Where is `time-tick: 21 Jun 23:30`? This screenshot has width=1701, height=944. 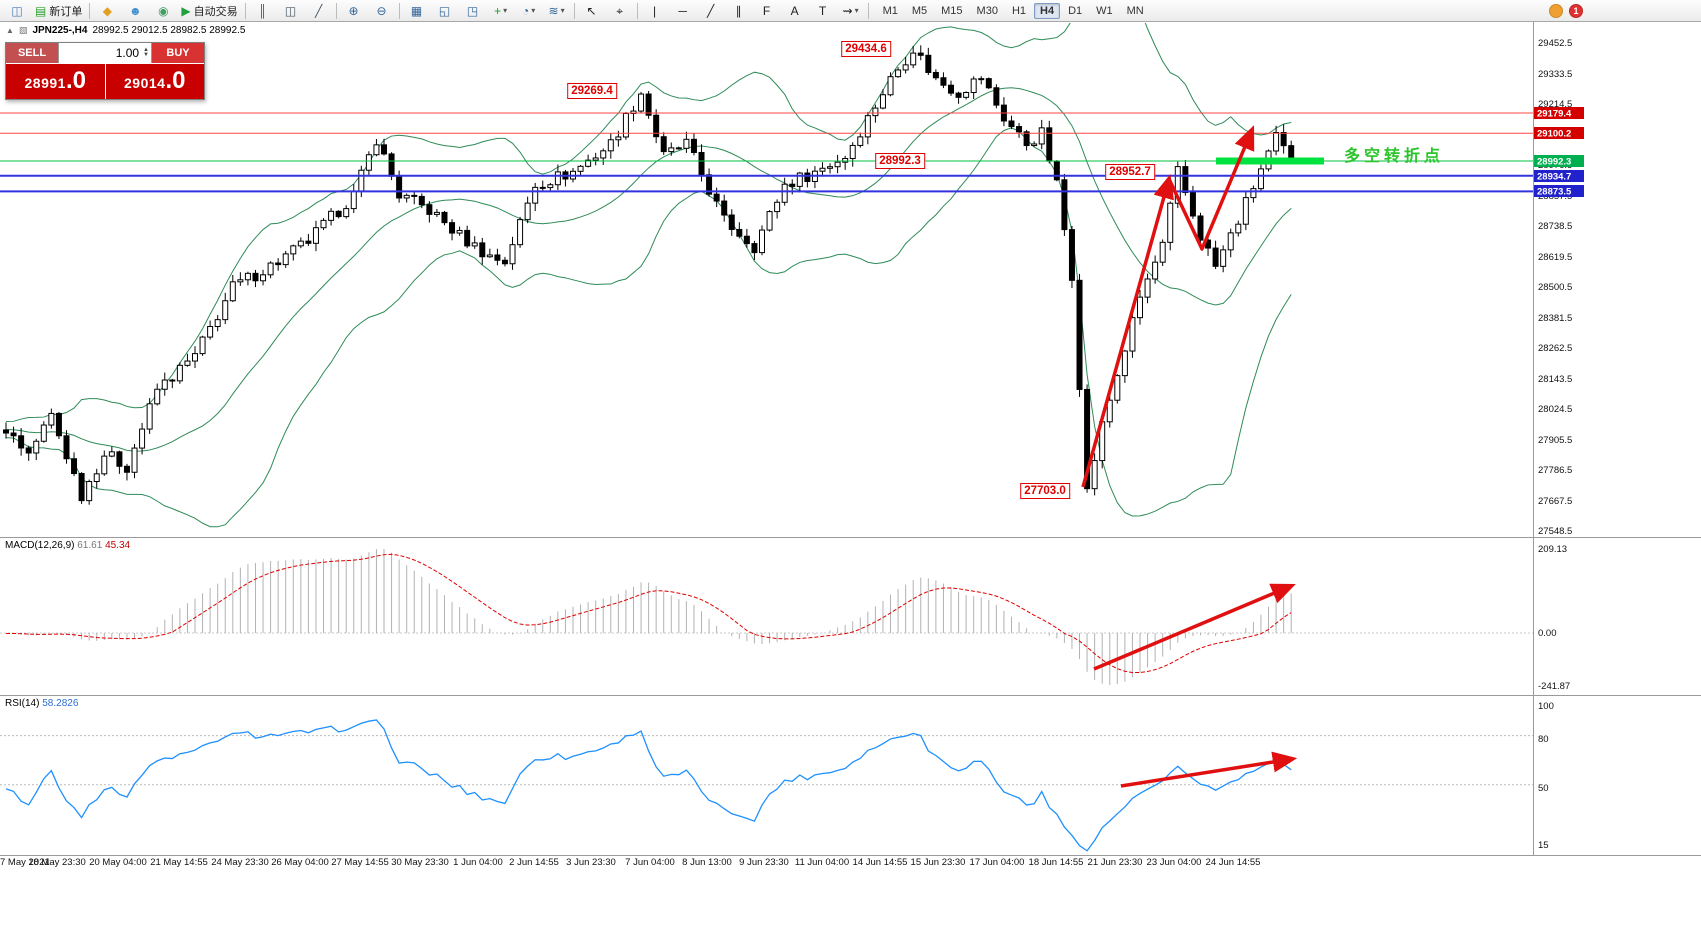
time-tick: 21 Jun 23:30 is located at coordinates (1115, 862).